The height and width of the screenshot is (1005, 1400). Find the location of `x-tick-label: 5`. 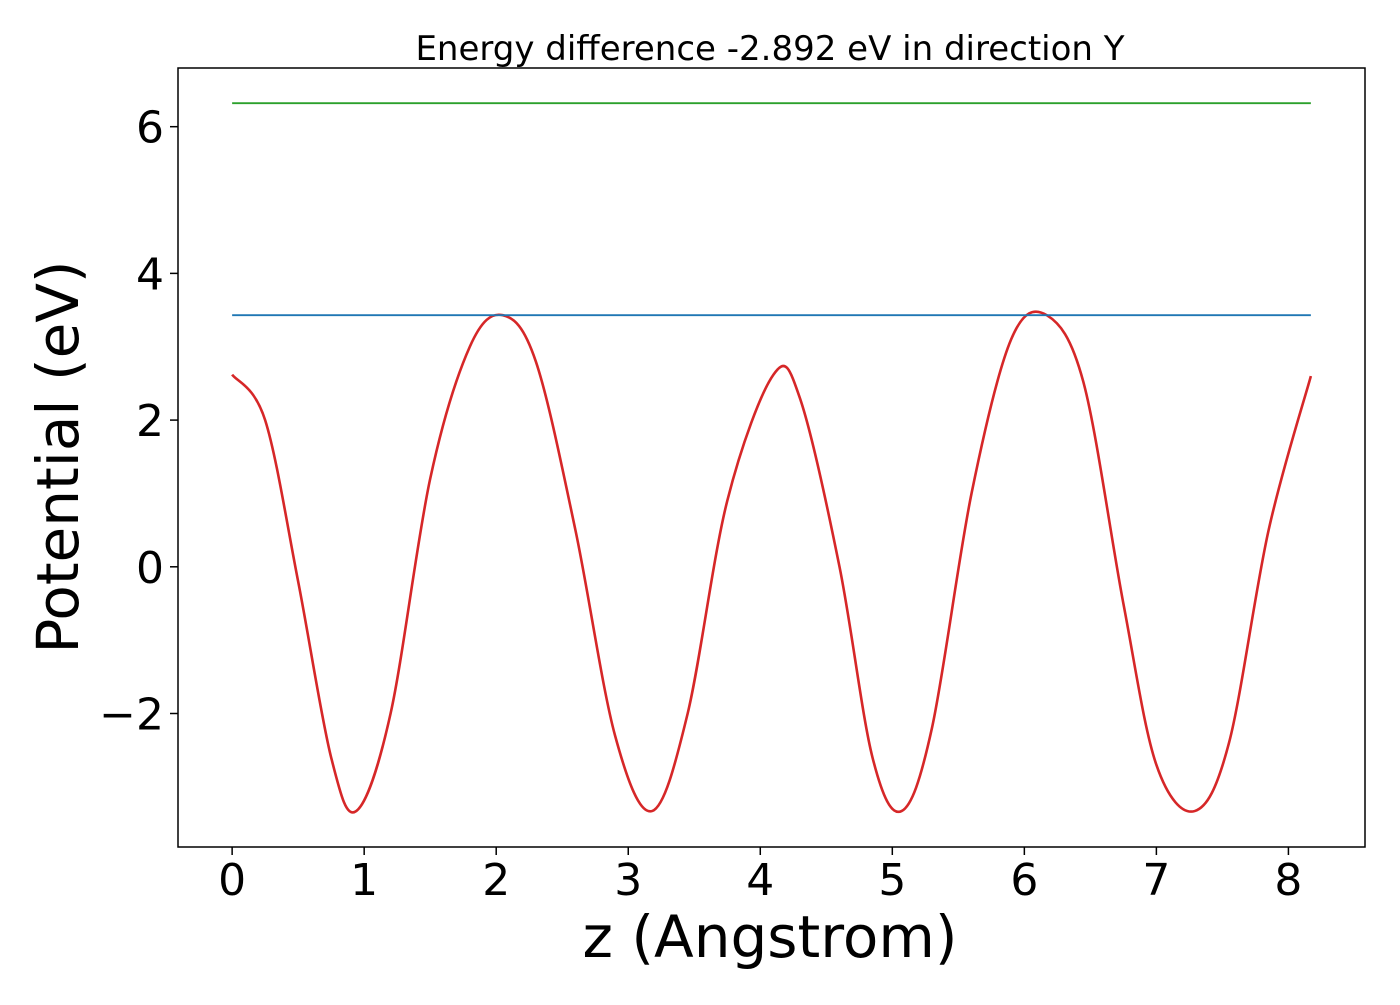

x-tick-label: 5 is located at coordinates (892, 880).